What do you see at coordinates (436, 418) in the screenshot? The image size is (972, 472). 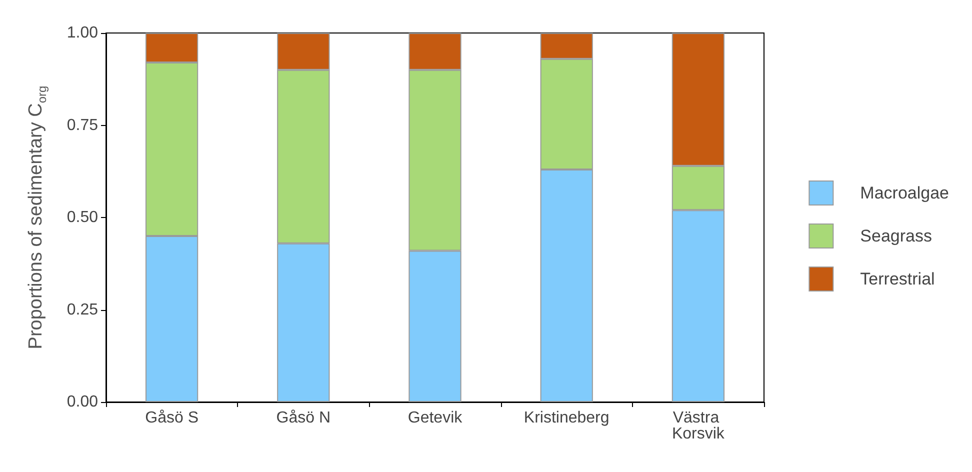 I see `x-tick-label: Getevik` at bounding box center [436, 418].